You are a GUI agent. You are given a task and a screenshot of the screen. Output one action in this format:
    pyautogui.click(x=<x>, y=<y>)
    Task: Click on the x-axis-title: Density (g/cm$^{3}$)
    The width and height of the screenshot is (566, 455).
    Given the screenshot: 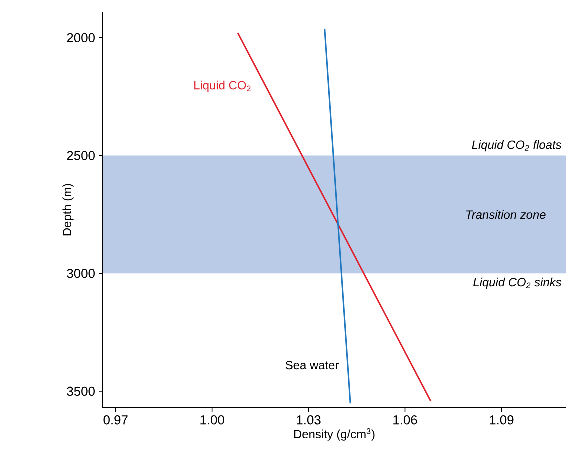 What is the action you would take?
    pyautogui.click(x=334, y=434)
    